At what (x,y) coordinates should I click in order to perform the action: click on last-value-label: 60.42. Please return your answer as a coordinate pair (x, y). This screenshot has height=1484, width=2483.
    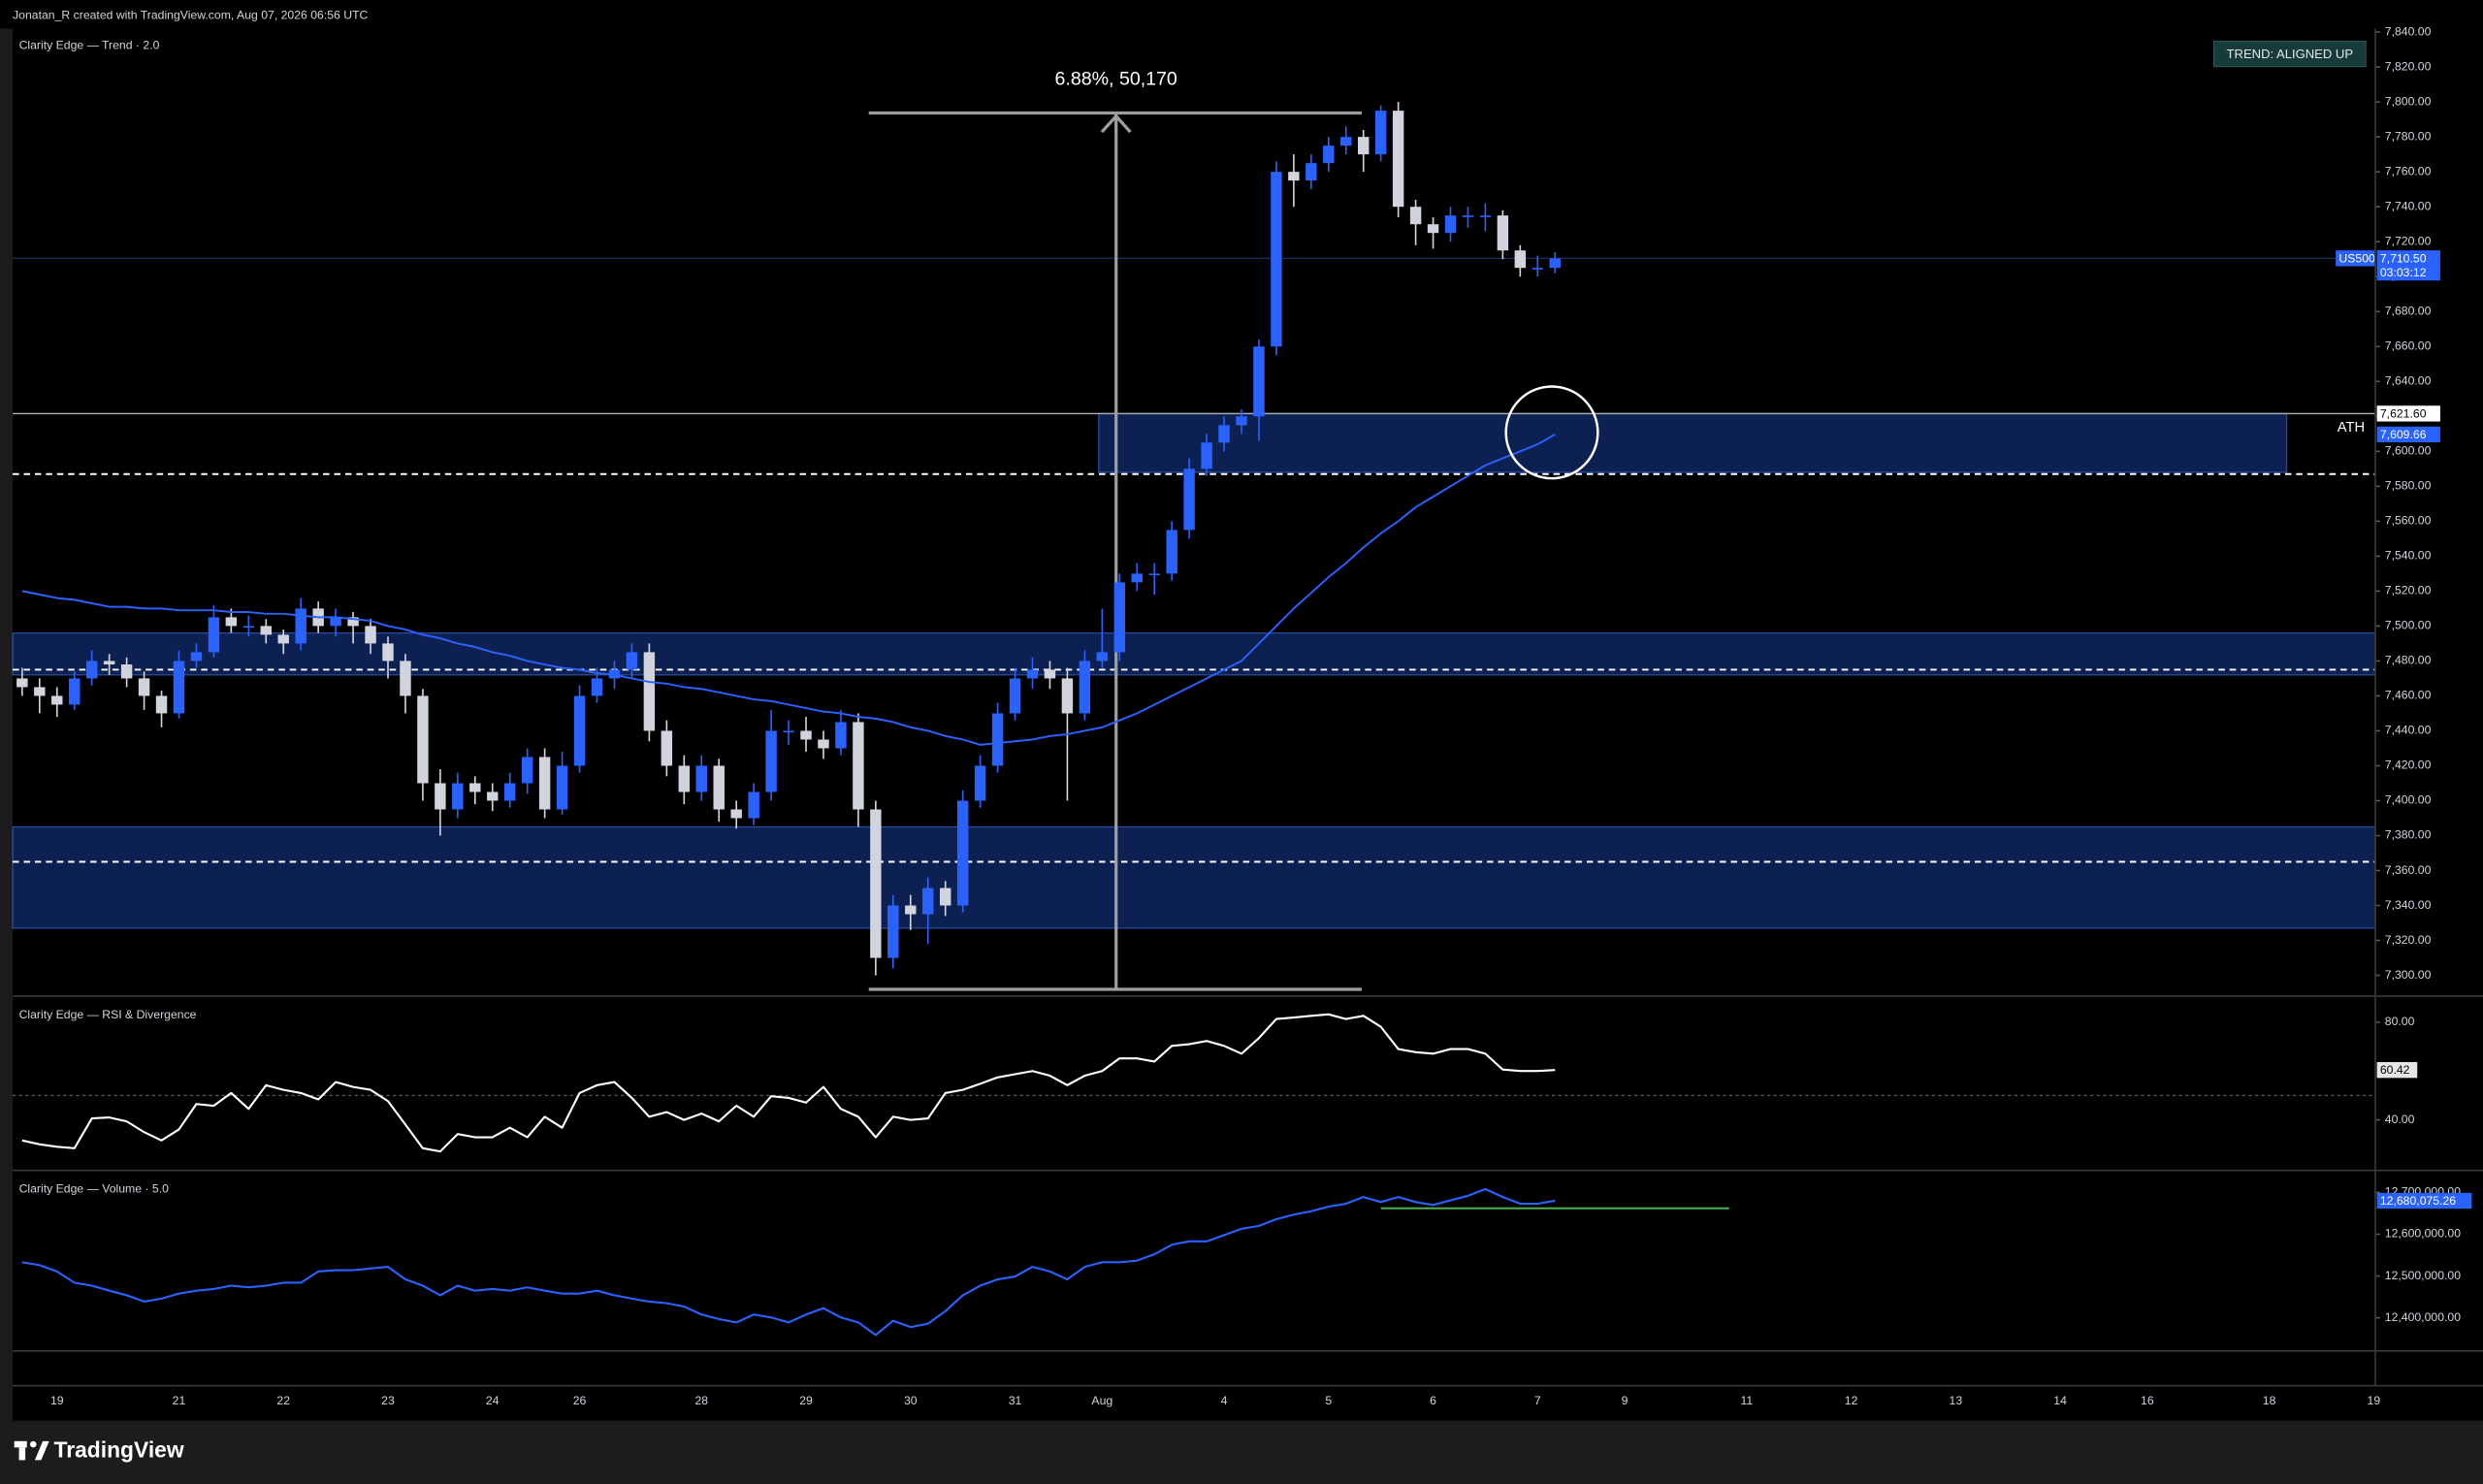
    Looking at the image, I should click on (2395, 1070).